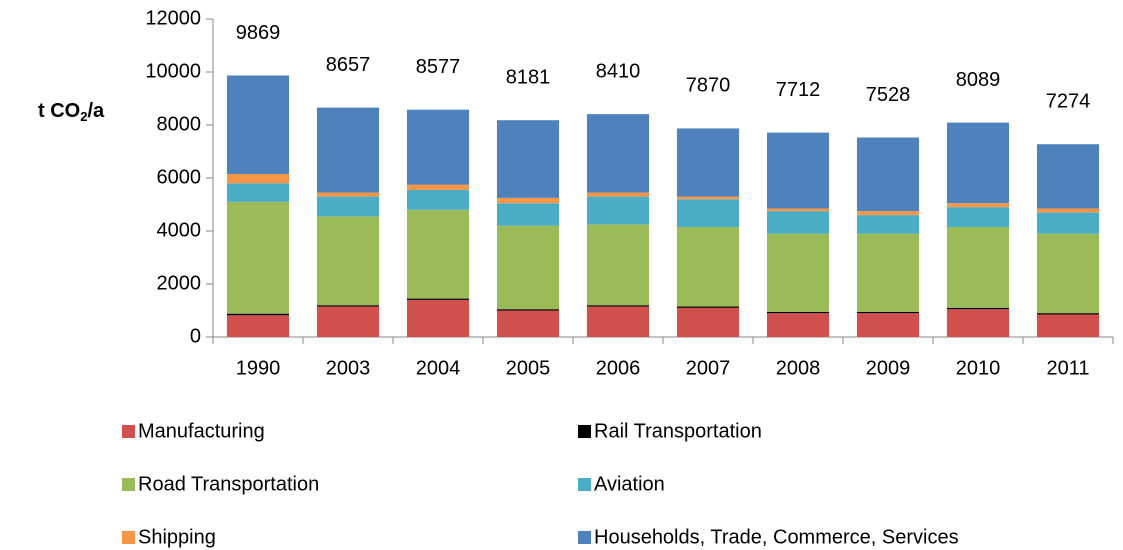 The image size is (1123, 550). What do you see at coordinates (618, 368) in the screenshot?
I see `x-tick-label: 2006` at bounding box center [618, 368].